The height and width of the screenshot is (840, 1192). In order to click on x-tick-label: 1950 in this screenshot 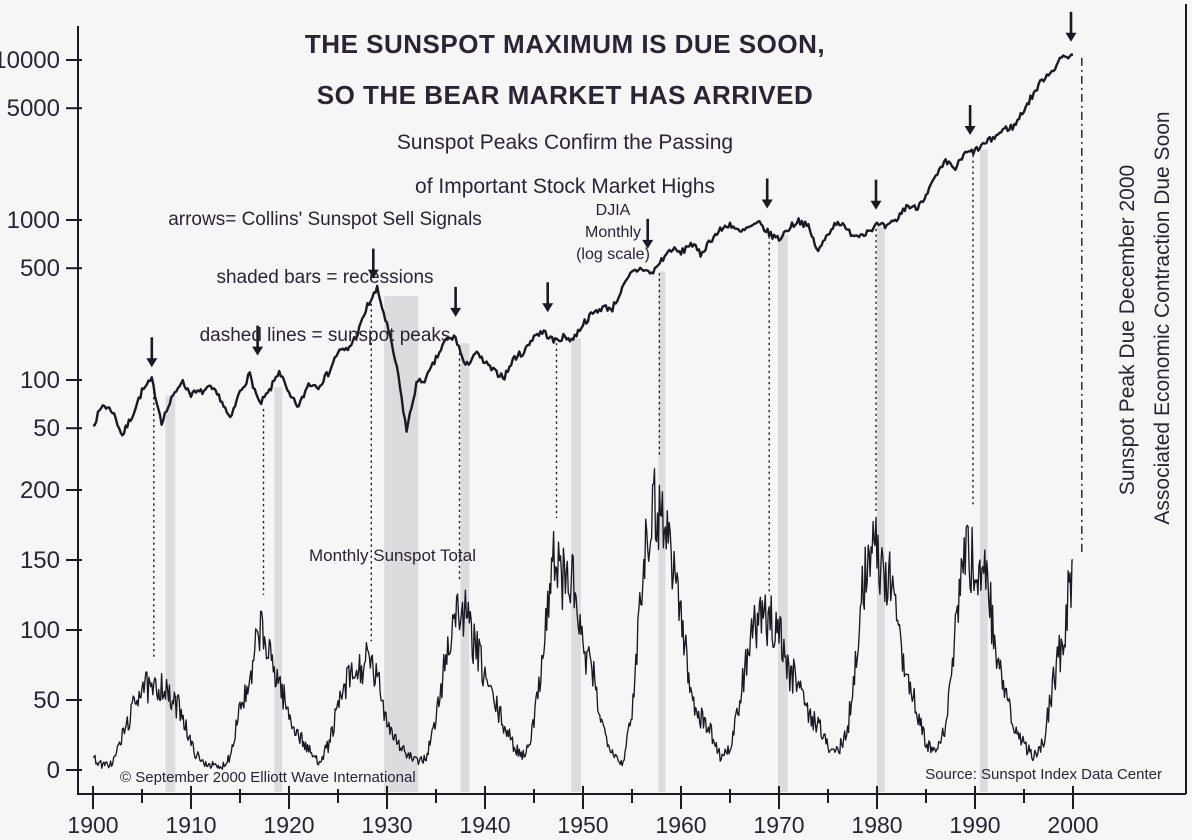, I will do `click(582, 825)`.